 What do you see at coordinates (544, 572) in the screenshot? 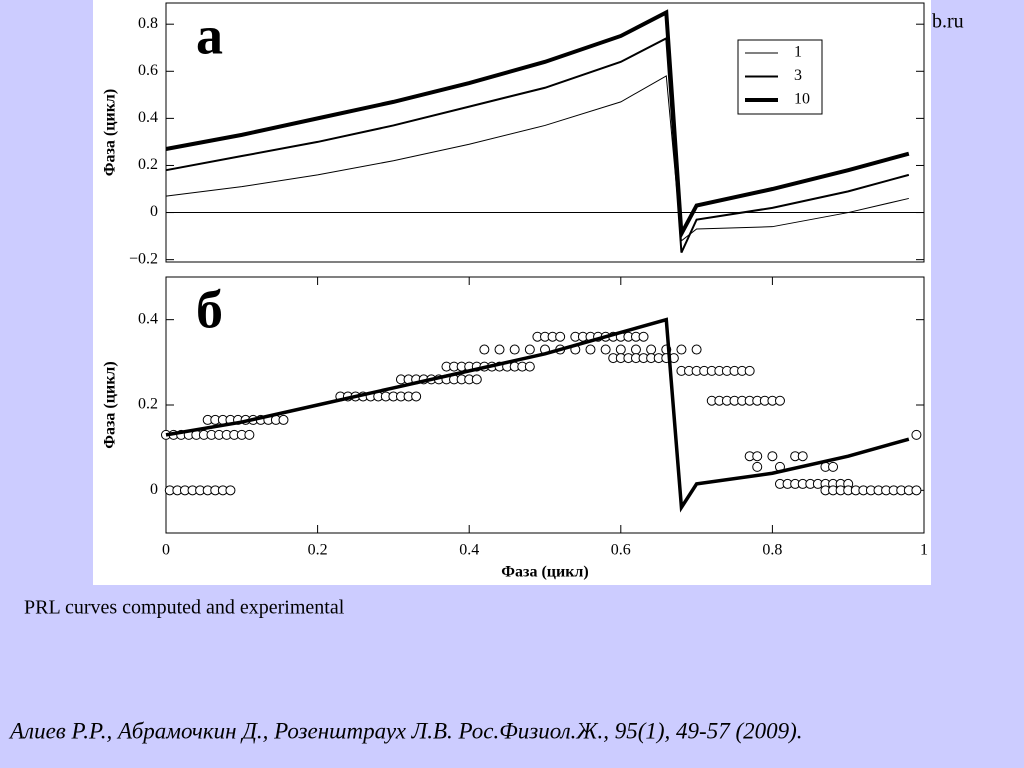
I see `x-axis-label: Фаза (цикл)` at bounding box center [544, 572].